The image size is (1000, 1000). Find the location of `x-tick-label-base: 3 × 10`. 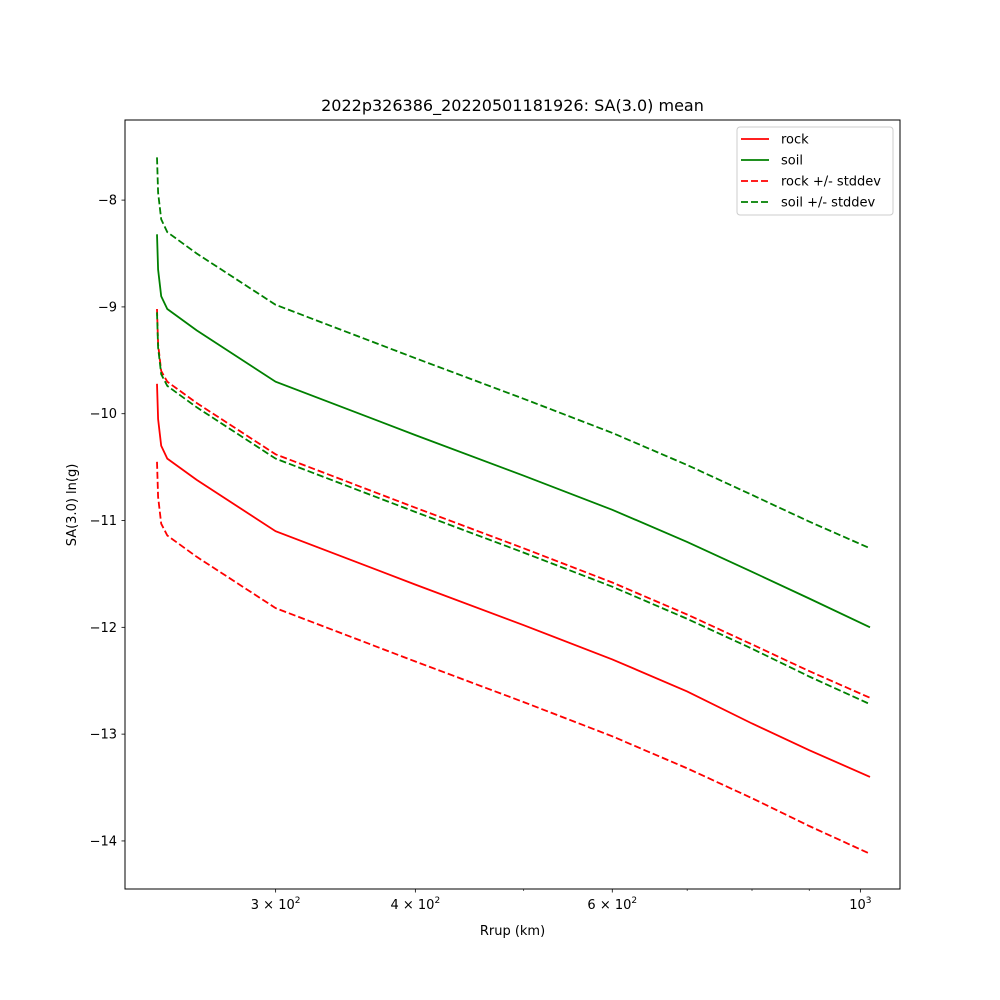

x-tick-label-base: 3 × 10 is located at coordinates (273, 905).